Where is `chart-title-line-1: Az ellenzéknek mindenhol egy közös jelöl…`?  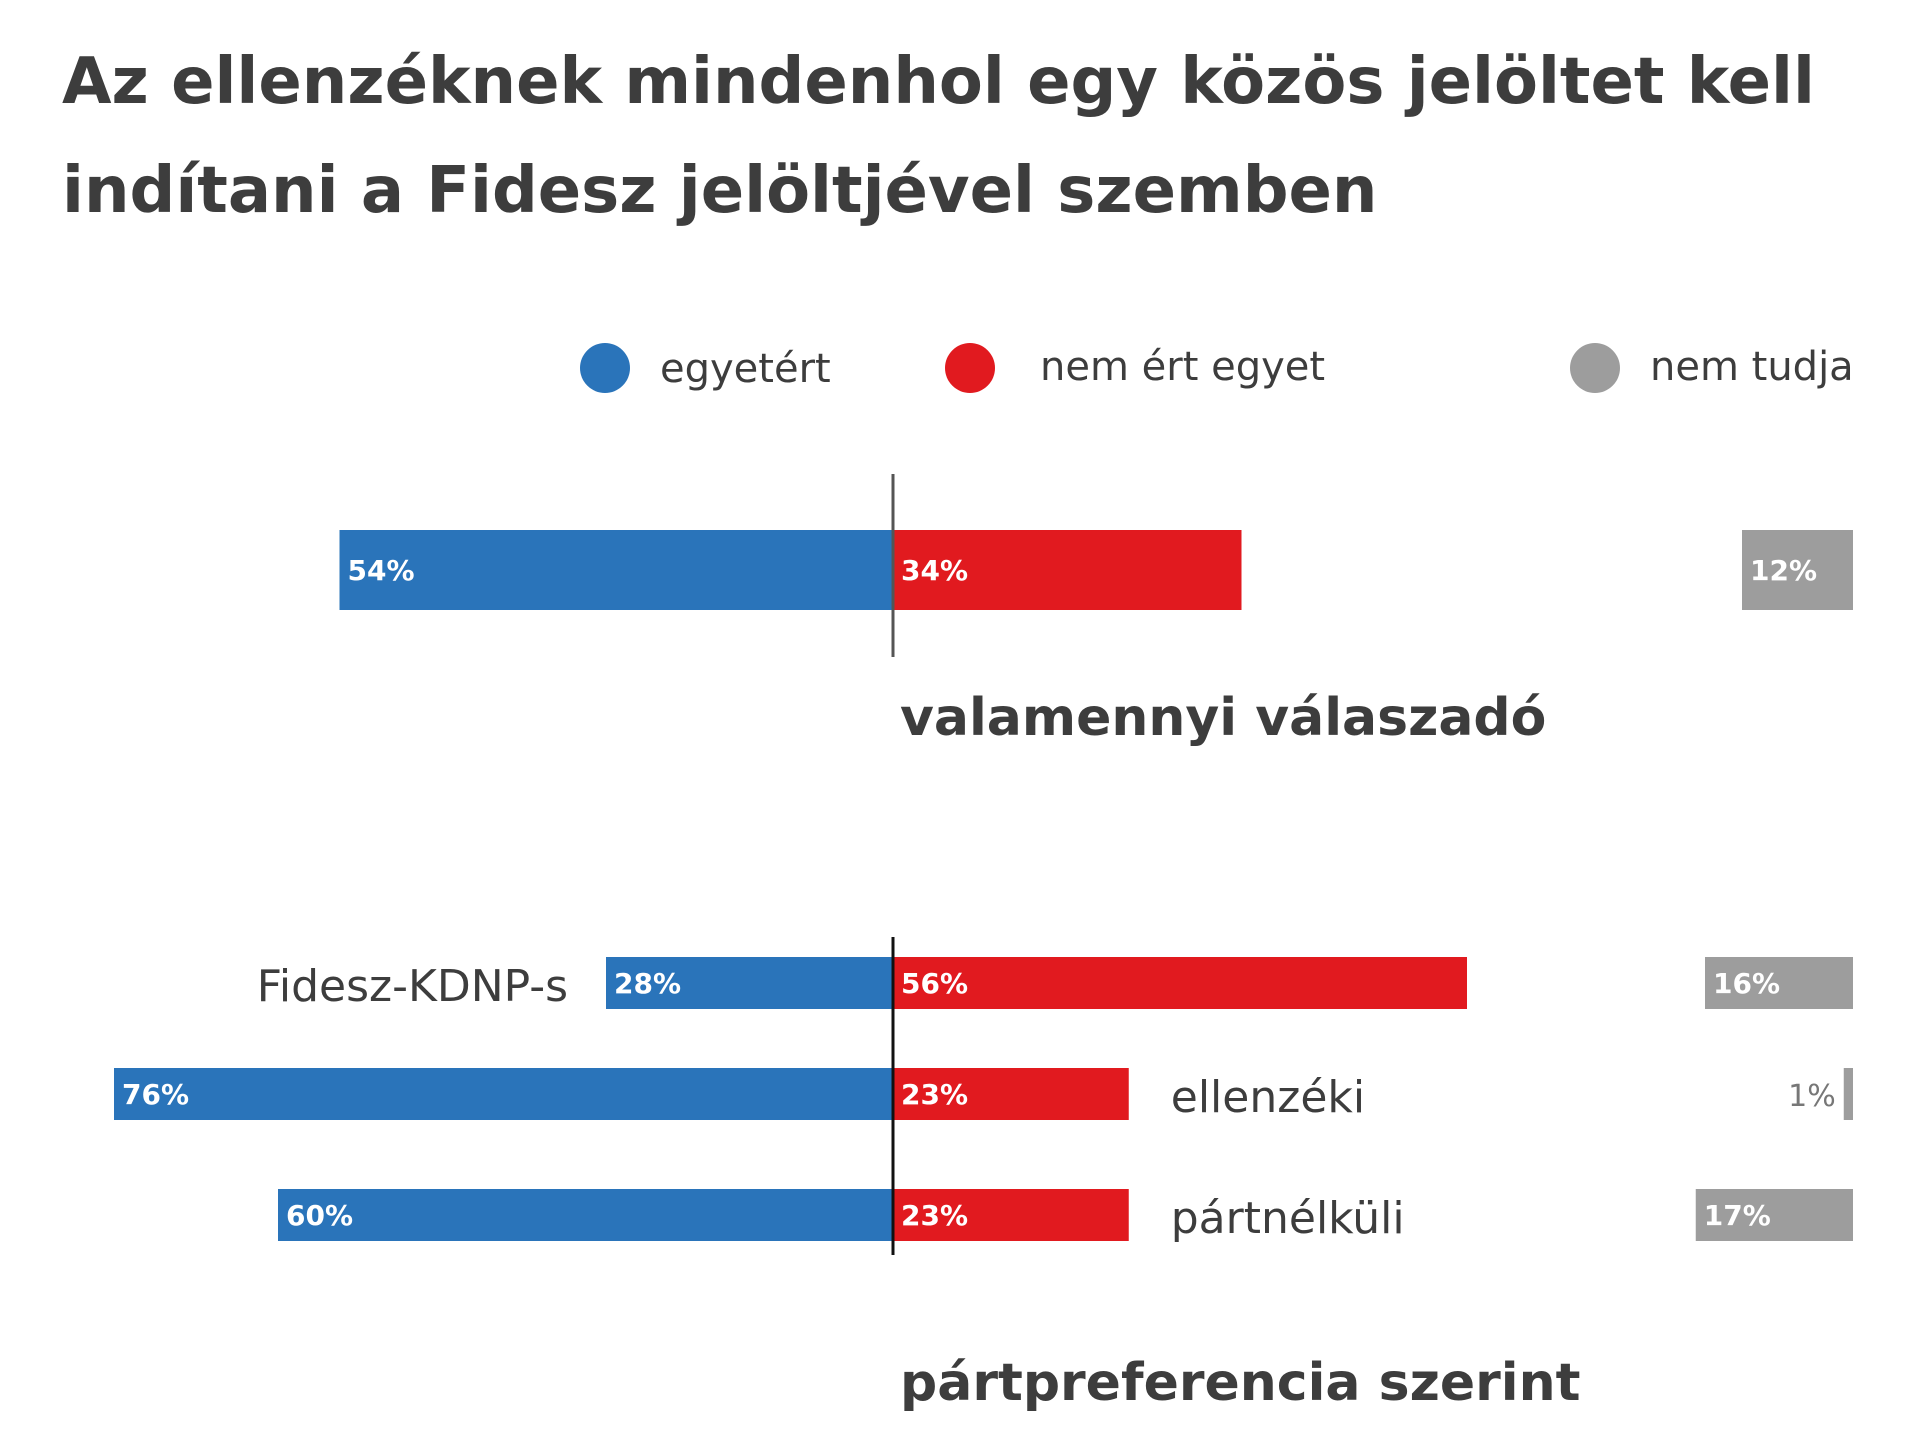 chart-title-line-1: Az ellenzéknek mindenhol egy közös jelöl… is located at coordinates (938, 82).